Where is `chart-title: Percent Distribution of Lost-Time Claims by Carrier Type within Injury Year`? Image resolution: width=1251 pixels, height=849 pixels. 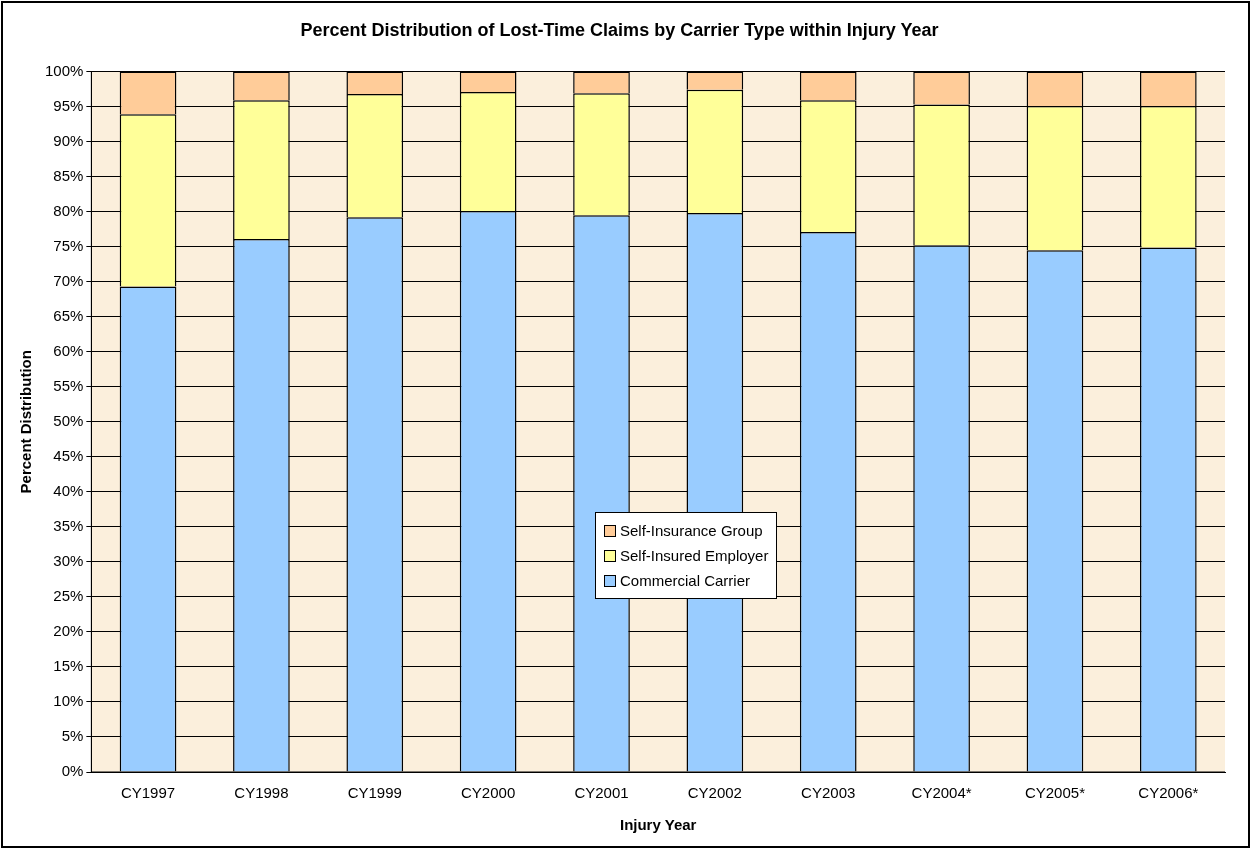 chart-title: Percent Distribution of Lost-Time Claims by Carrier Type within Injury Year is located at coordinates (619, 29).